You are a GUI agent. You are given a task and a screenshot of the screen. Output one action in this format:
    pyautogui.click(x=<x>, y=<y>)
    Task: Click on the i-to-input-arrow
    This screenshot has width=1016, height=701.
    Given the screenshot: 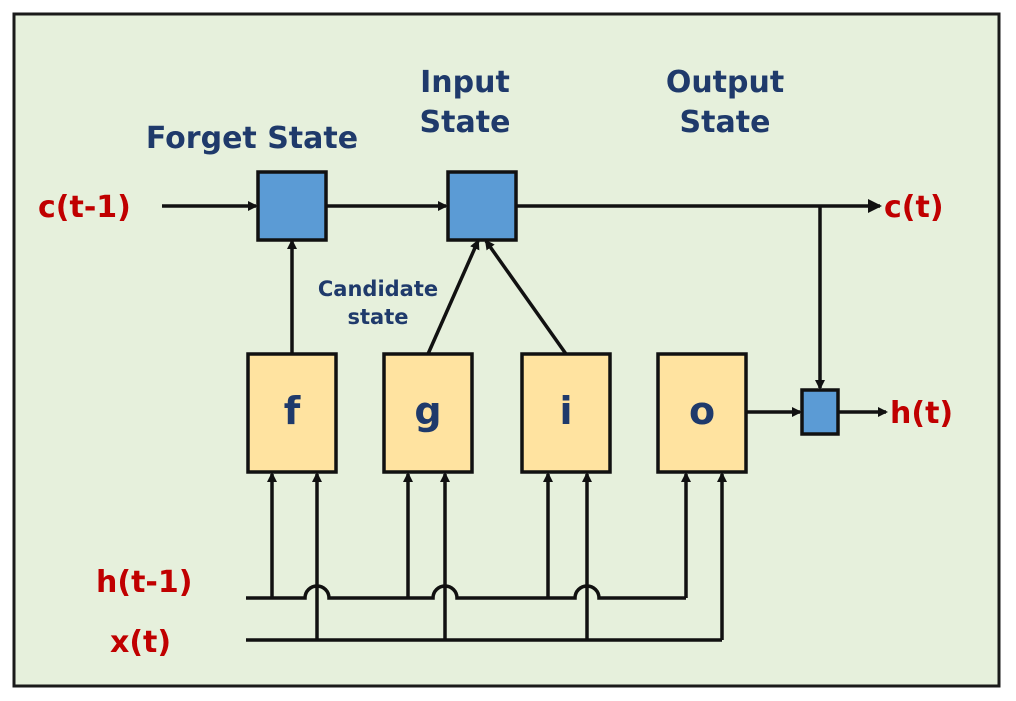 What is the action you would take?
    pyautogui.click(x=526, y=297)
    